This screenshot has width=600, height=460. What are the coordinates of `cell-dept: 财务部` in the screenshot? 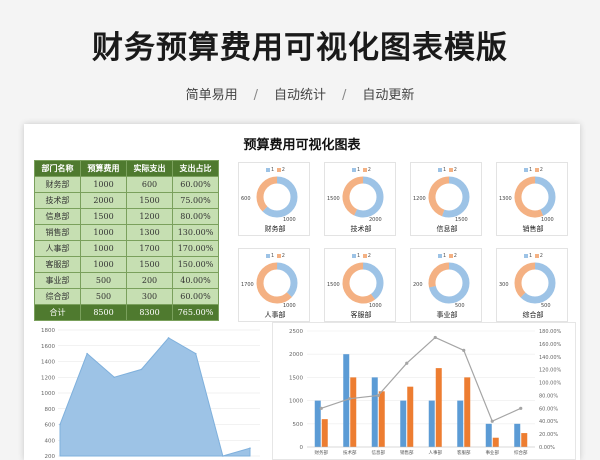 It's located at (57, 184).